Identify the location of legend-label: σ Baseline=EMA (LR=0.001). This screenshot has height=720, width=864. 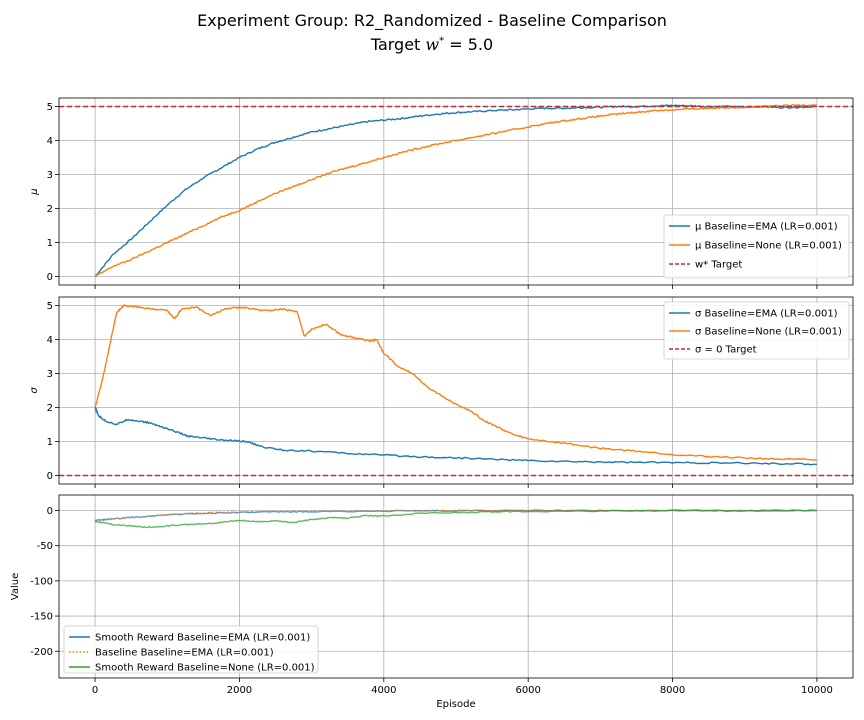
(766, 314).